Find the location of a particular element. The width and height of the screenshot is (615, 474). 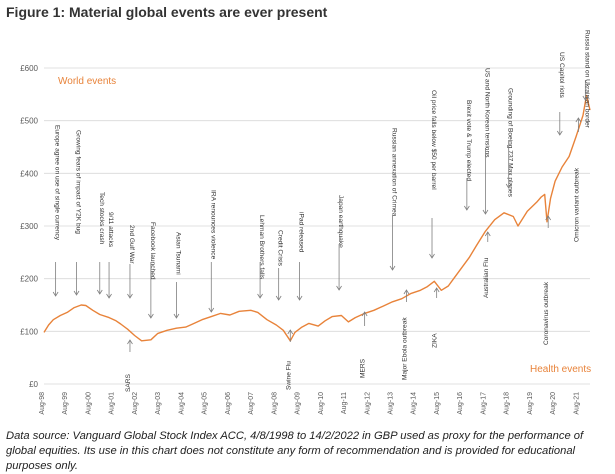

x-tick-label: Aug-99 is located at coordinates (65, 403).